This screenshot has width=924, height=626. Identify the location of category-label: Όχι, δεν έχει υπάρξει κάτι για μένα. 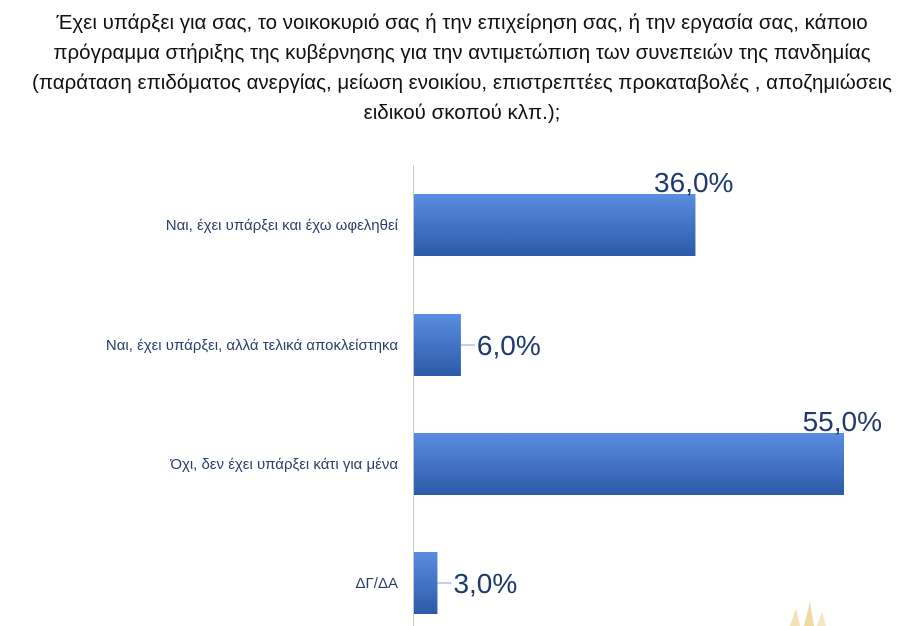
(283, 464).